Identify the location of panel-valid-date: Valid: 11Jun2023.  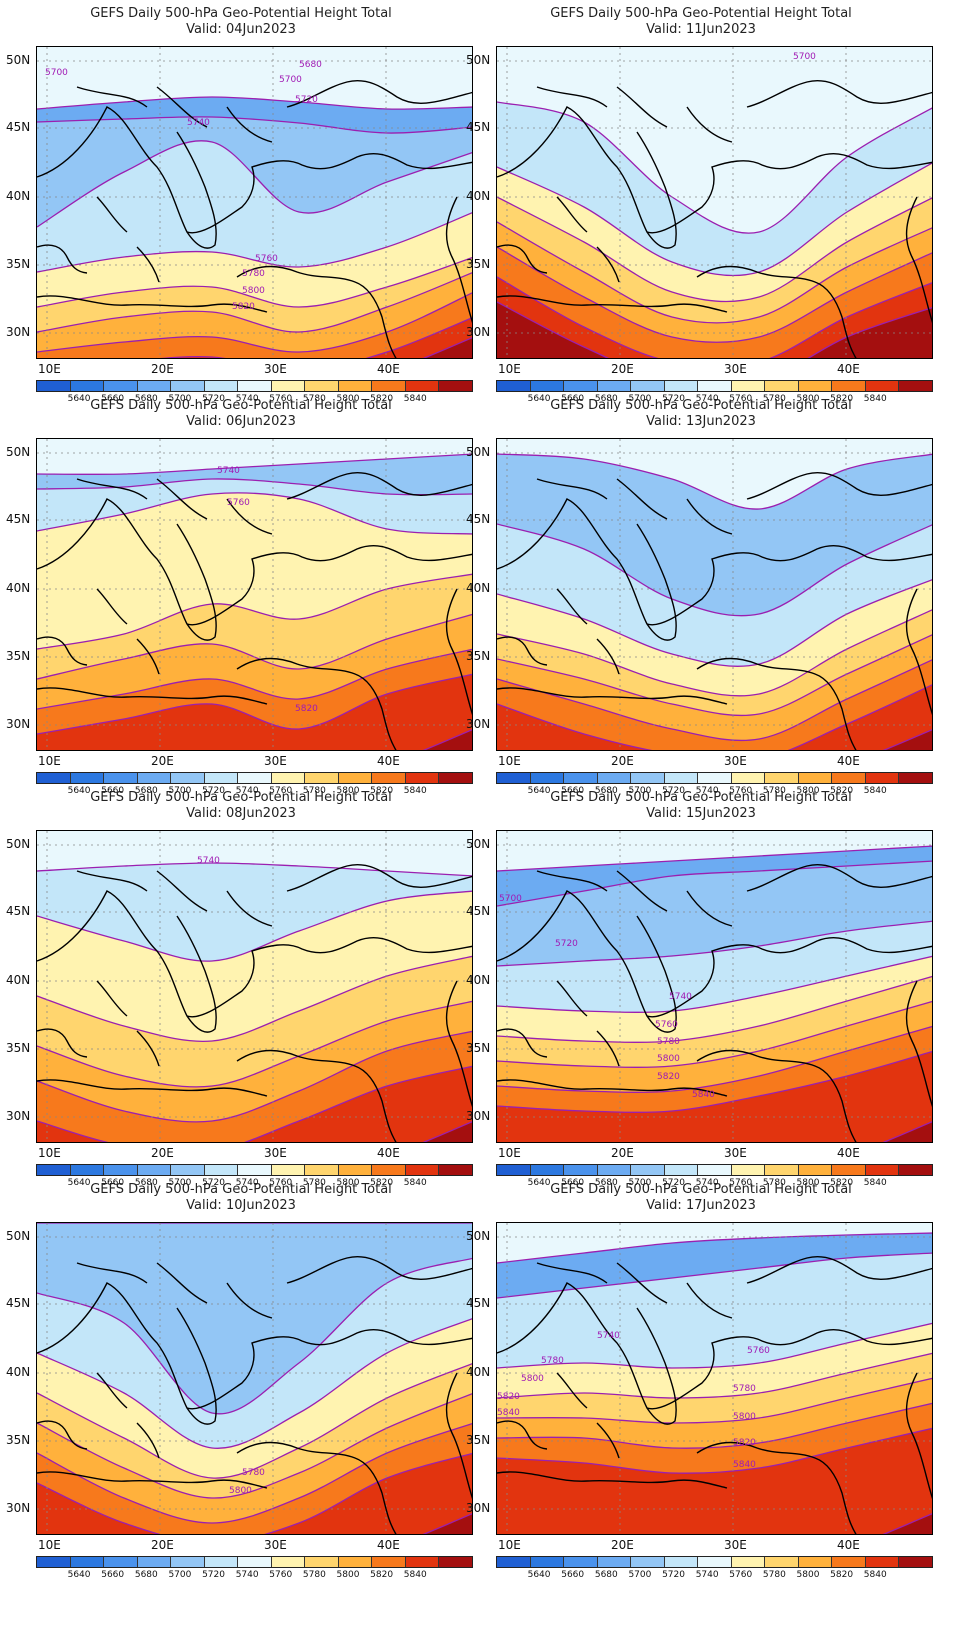
(701, 29).